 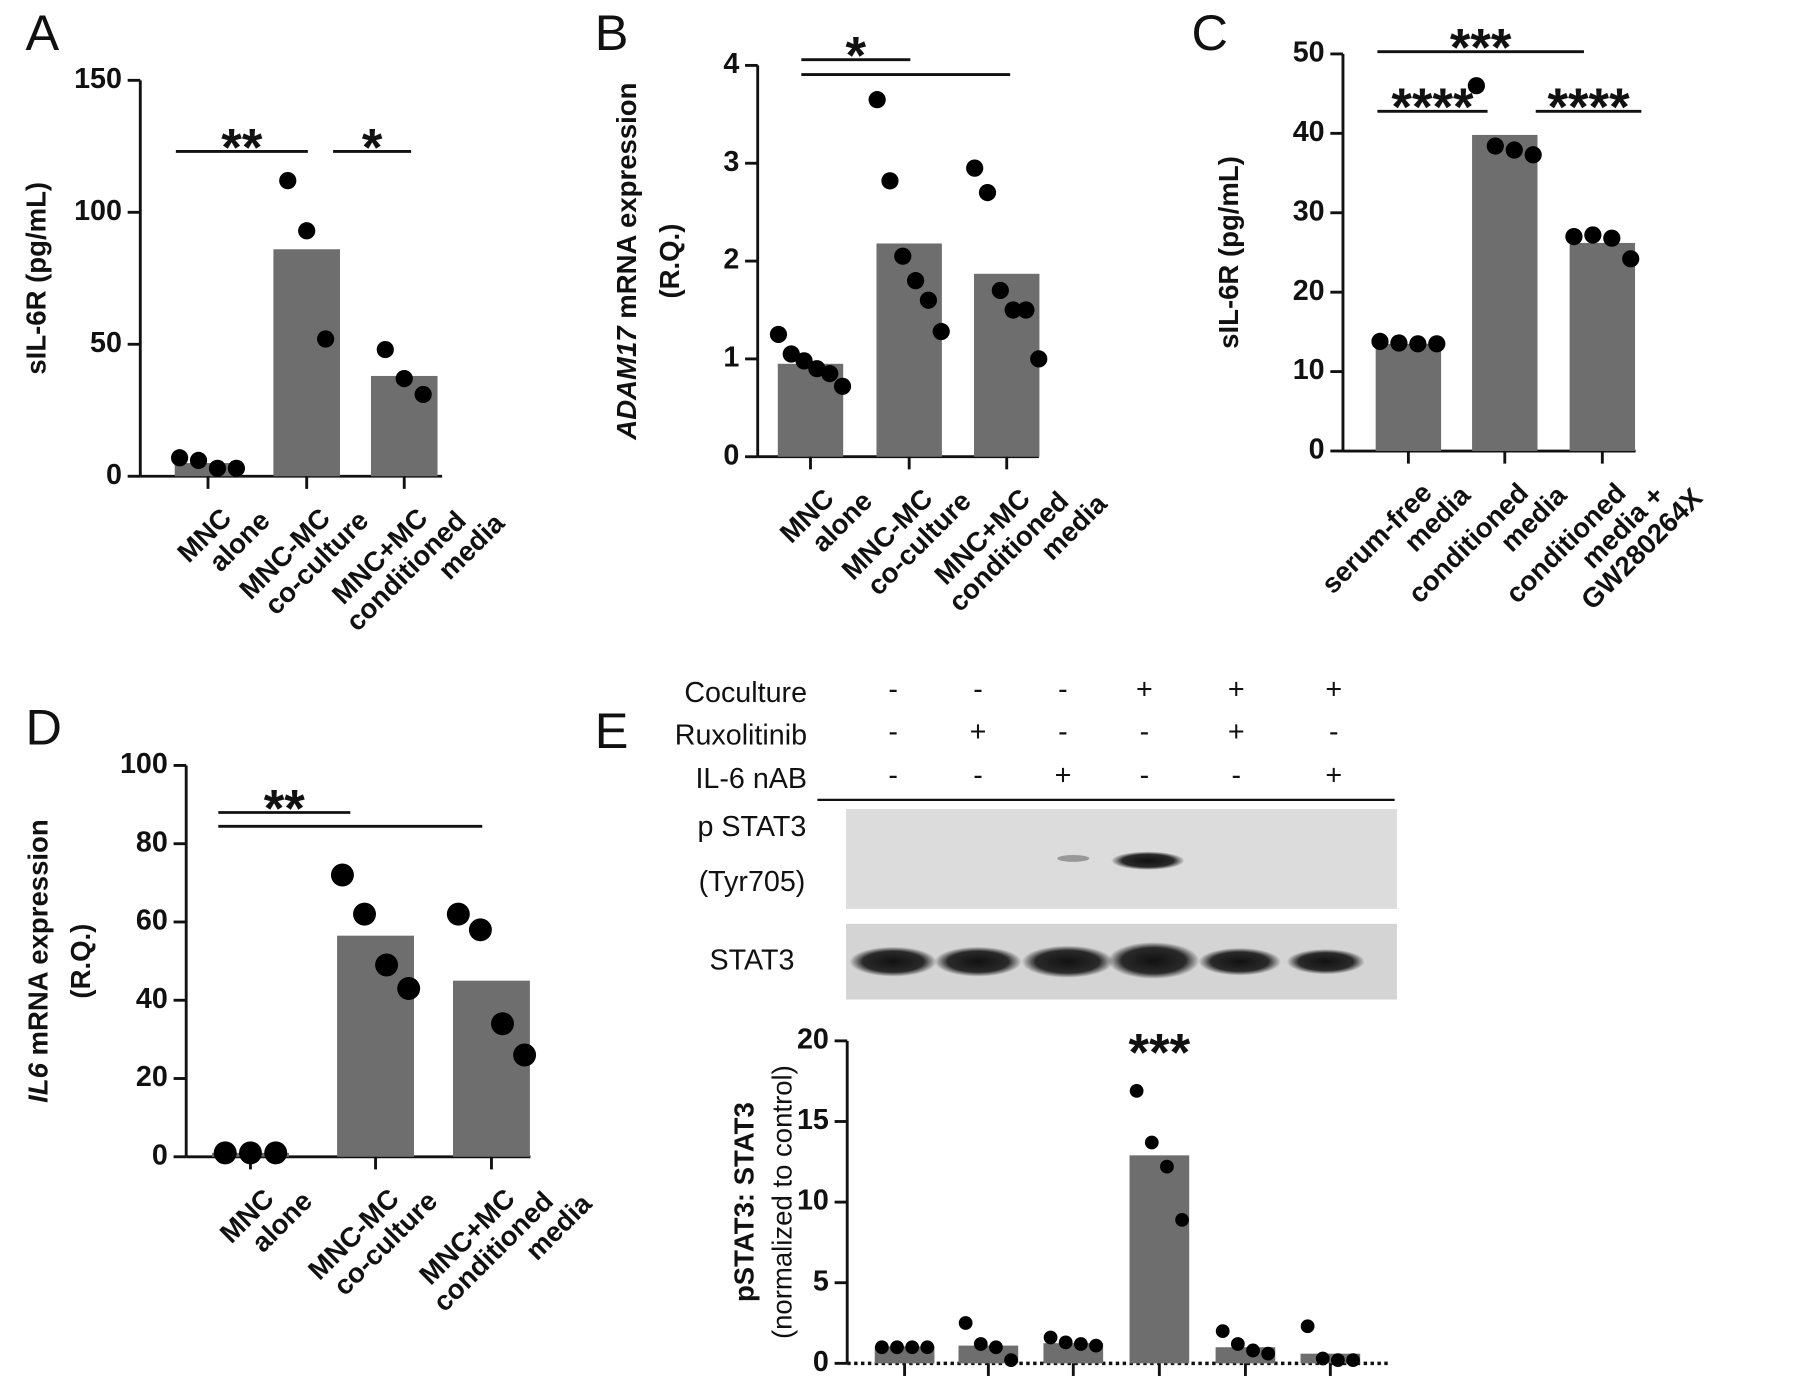 What do you see at coordinates (38, 961) in the screenshot?
I see `y-axis-label: IL6 mRNA expression` at bounding box center [38, 961].